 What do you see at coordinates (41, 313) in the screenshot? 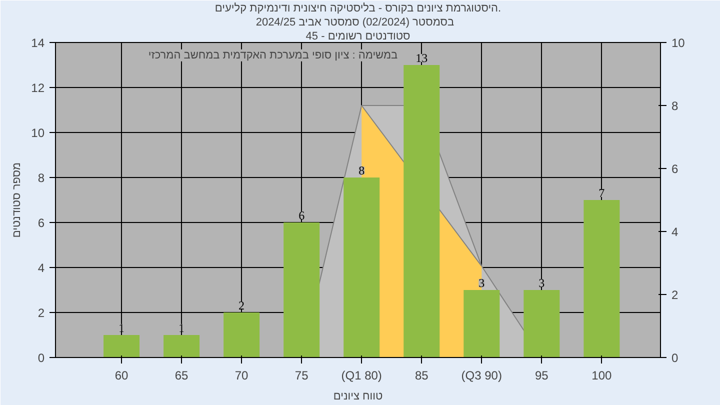
I see `y-tick-label: 2` at bounding box center [41, 313].